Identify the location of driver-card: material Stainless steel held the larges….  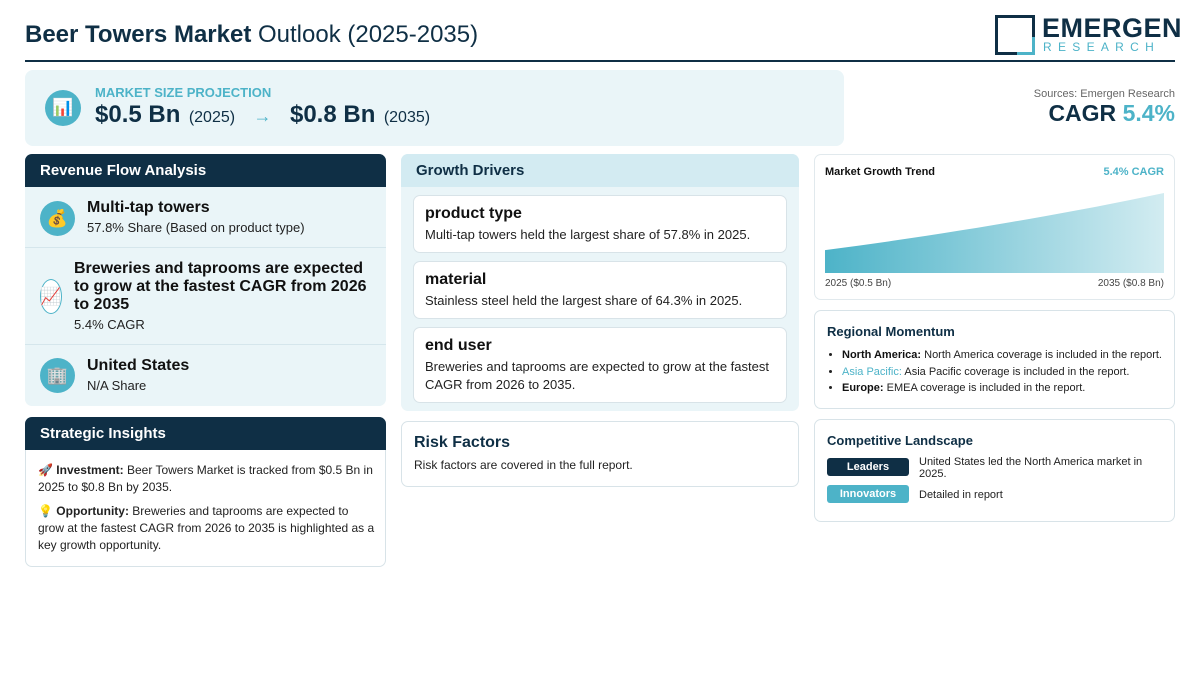
(600, 290).